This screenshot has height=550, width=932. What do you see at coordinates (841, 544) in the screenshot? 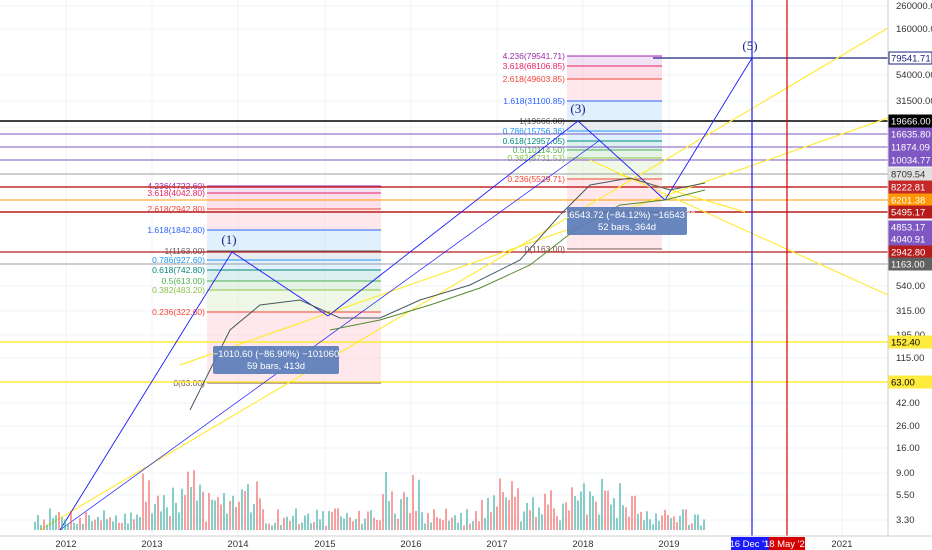
I see `x-tick-label: 2021` at bounding box center [841, 544].